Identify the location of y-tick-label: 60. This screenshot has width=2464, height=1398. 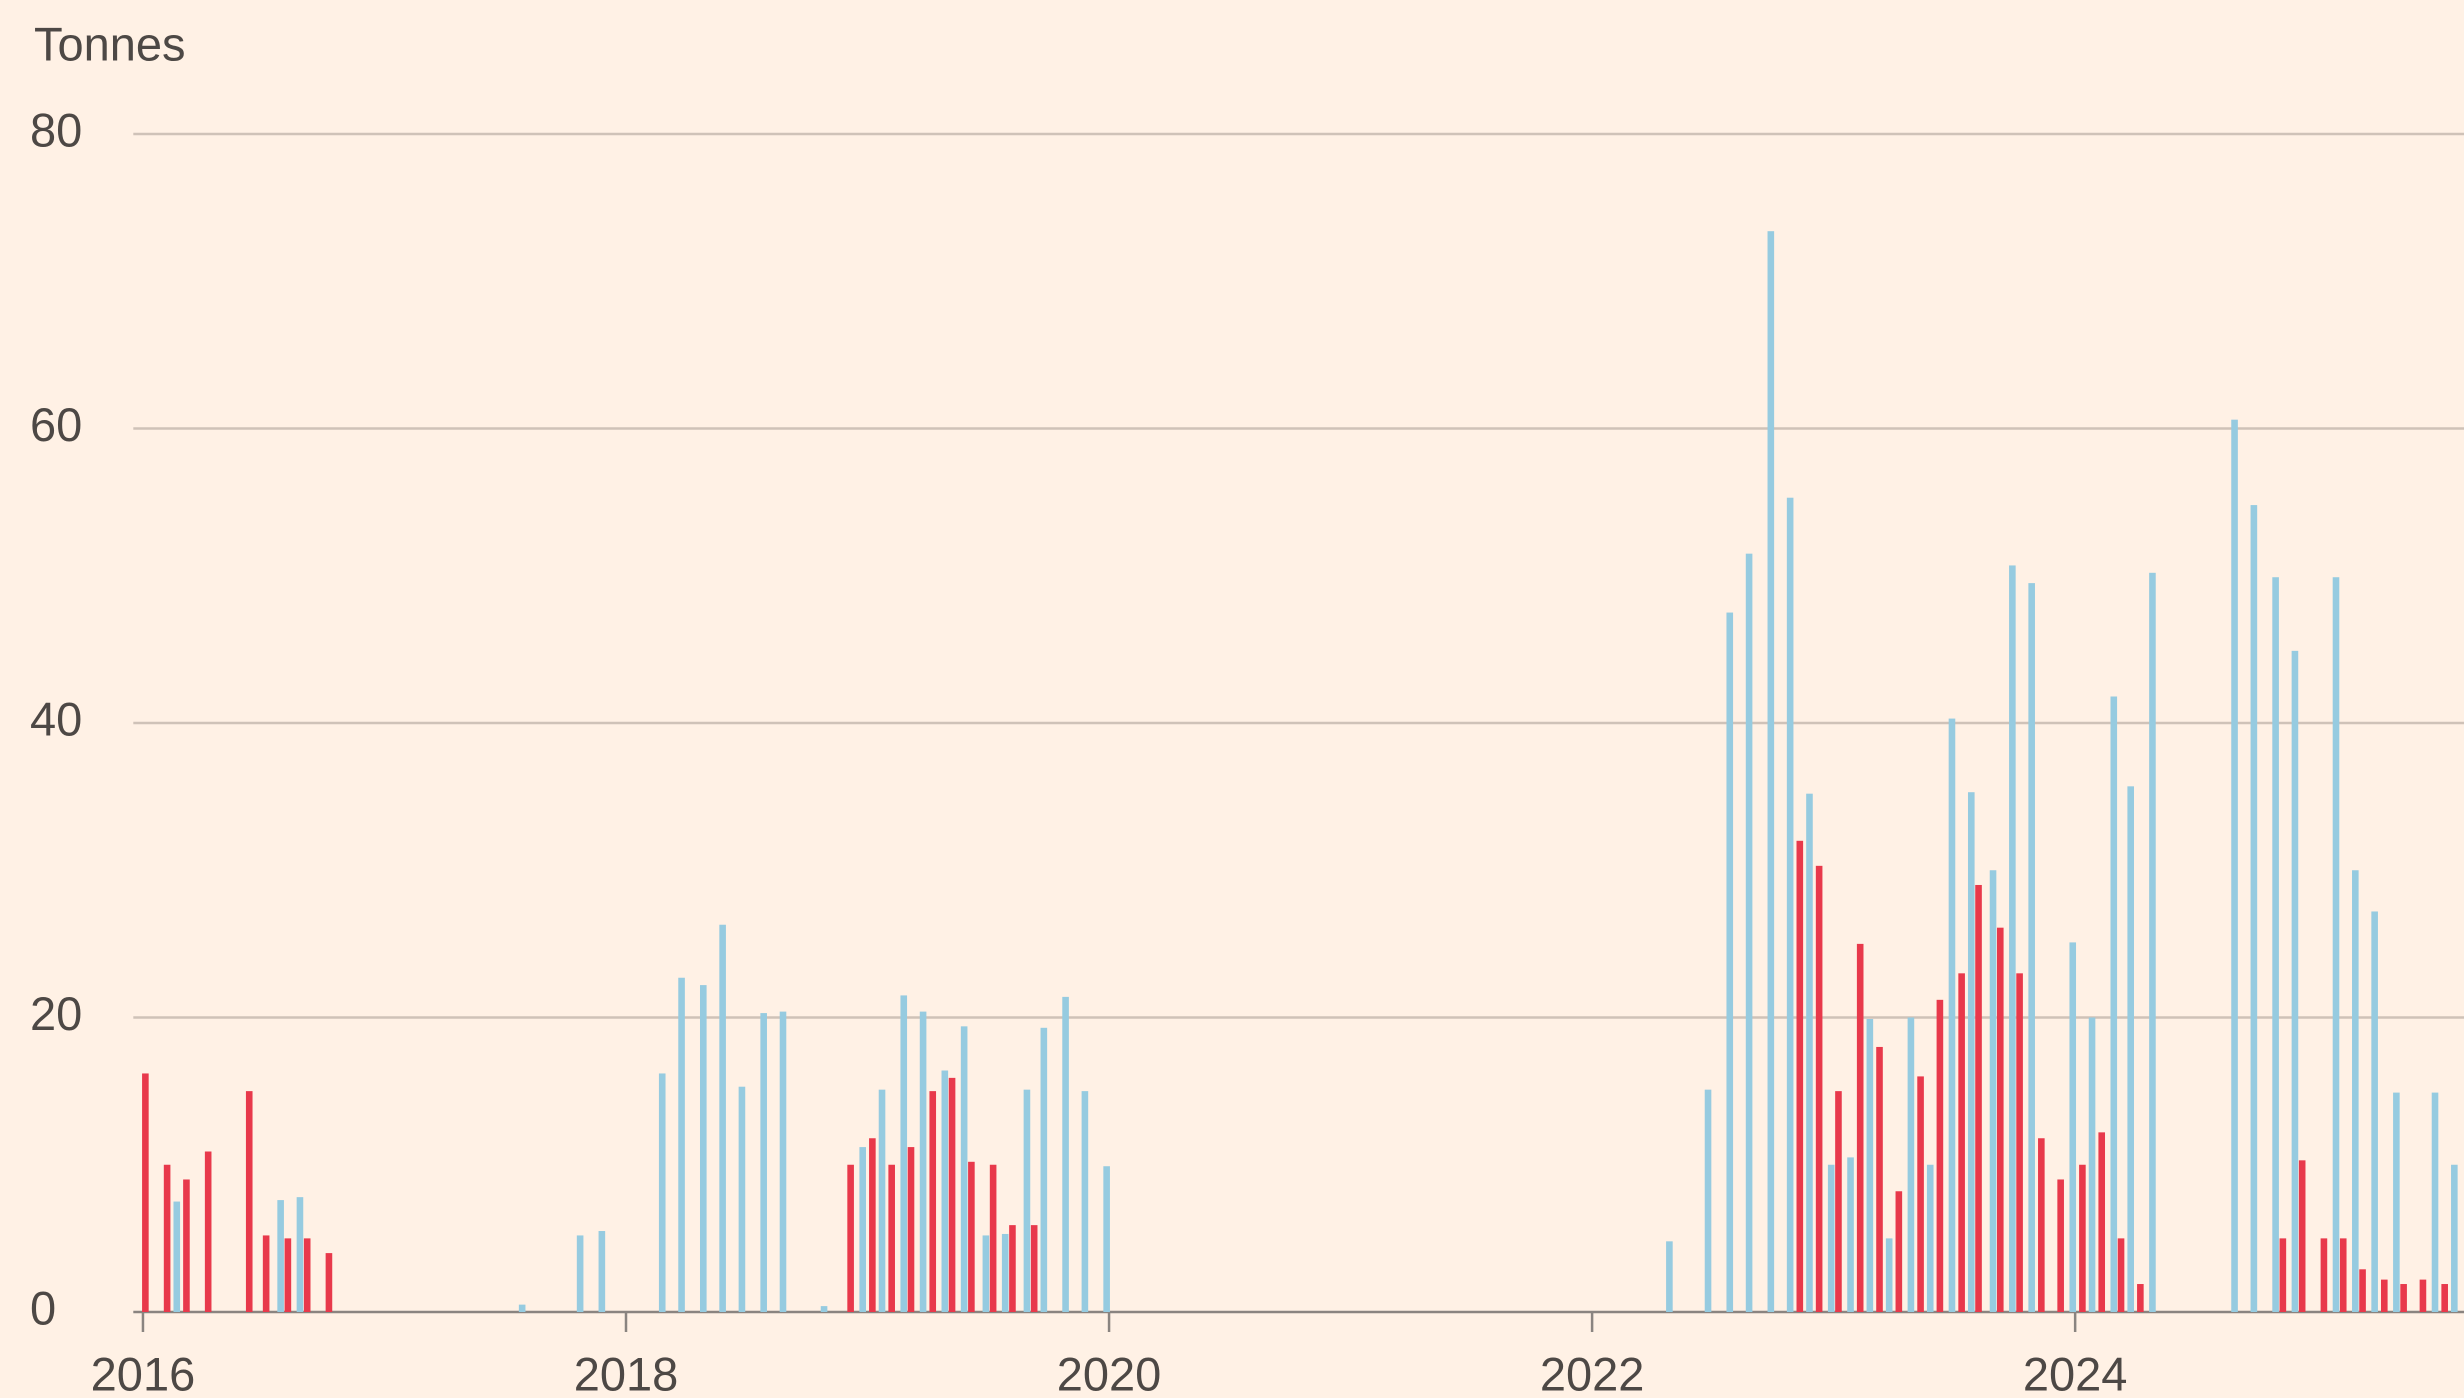
(56, 424).